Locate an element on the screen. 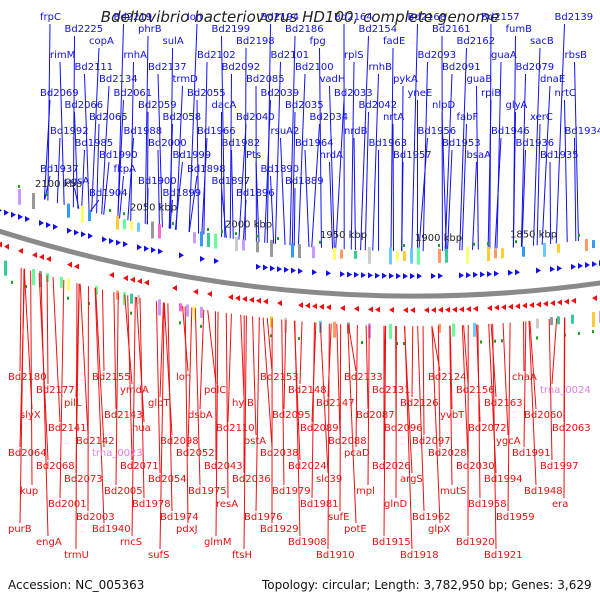 The width and height of the screenshot is (600, 600). gene-label: Bd1889 is located at coordinates (304, 181).